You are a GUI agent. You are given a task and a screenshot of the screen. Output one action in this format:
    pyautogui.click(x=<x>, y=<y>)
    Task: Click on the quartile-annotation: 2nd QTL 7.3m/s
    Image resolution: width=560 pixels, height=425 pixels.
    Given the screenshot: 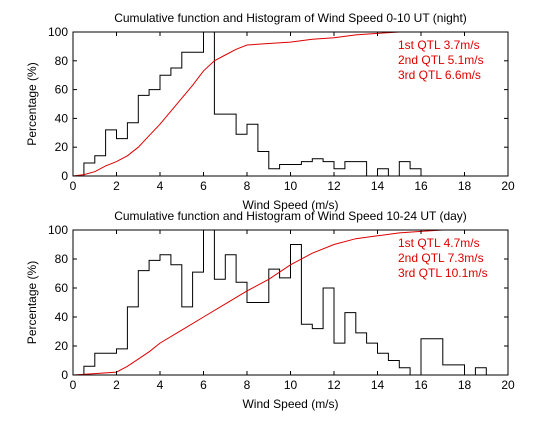 What is the action you would take?
    pyautogui.click(x=441, y=258)
    